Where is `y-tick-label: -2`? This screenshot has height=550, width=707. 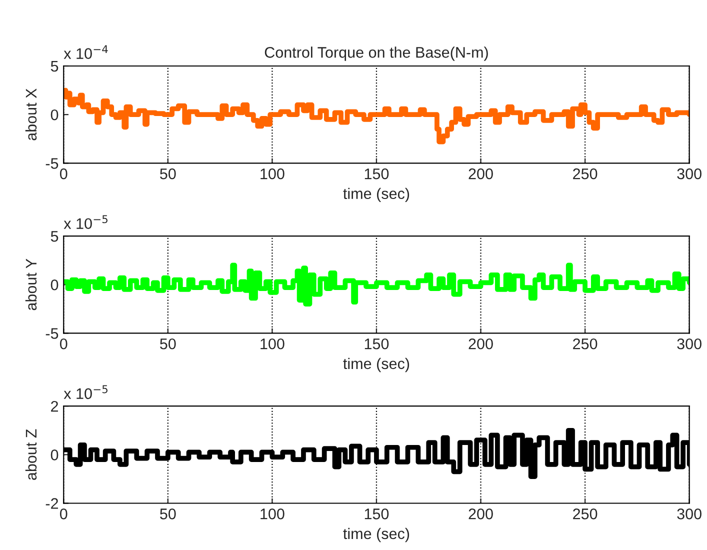
y-tick-label: -2 is located at coordinates (52, 503).